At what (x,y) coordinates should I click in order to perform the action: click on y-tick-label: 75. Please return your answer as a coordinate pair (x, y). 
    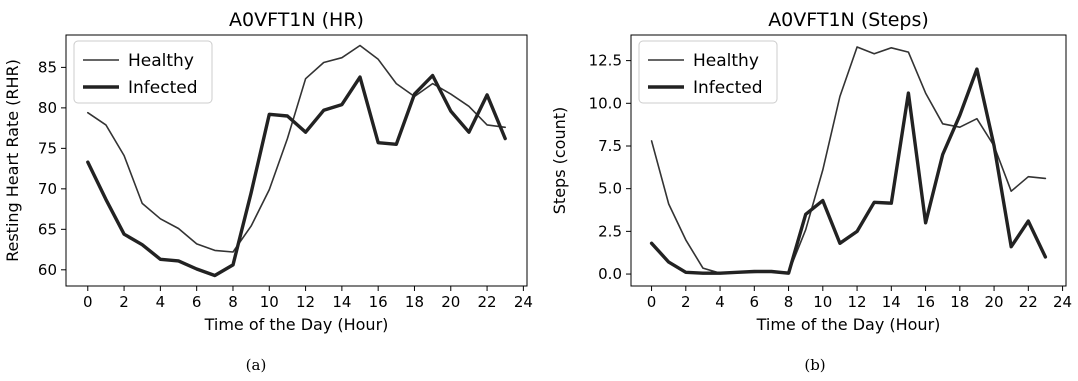
    Looking at the image, I should click on (47, 148).